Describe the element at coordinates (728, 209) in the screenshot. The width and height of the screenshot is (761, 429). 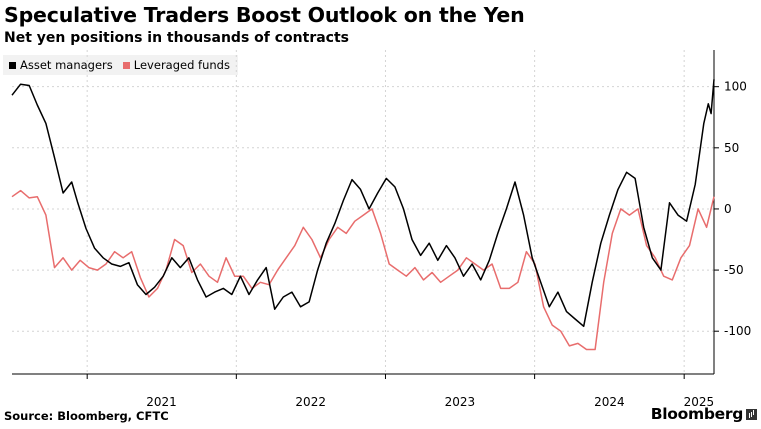
I see `y-tick-label: 0` at that location.